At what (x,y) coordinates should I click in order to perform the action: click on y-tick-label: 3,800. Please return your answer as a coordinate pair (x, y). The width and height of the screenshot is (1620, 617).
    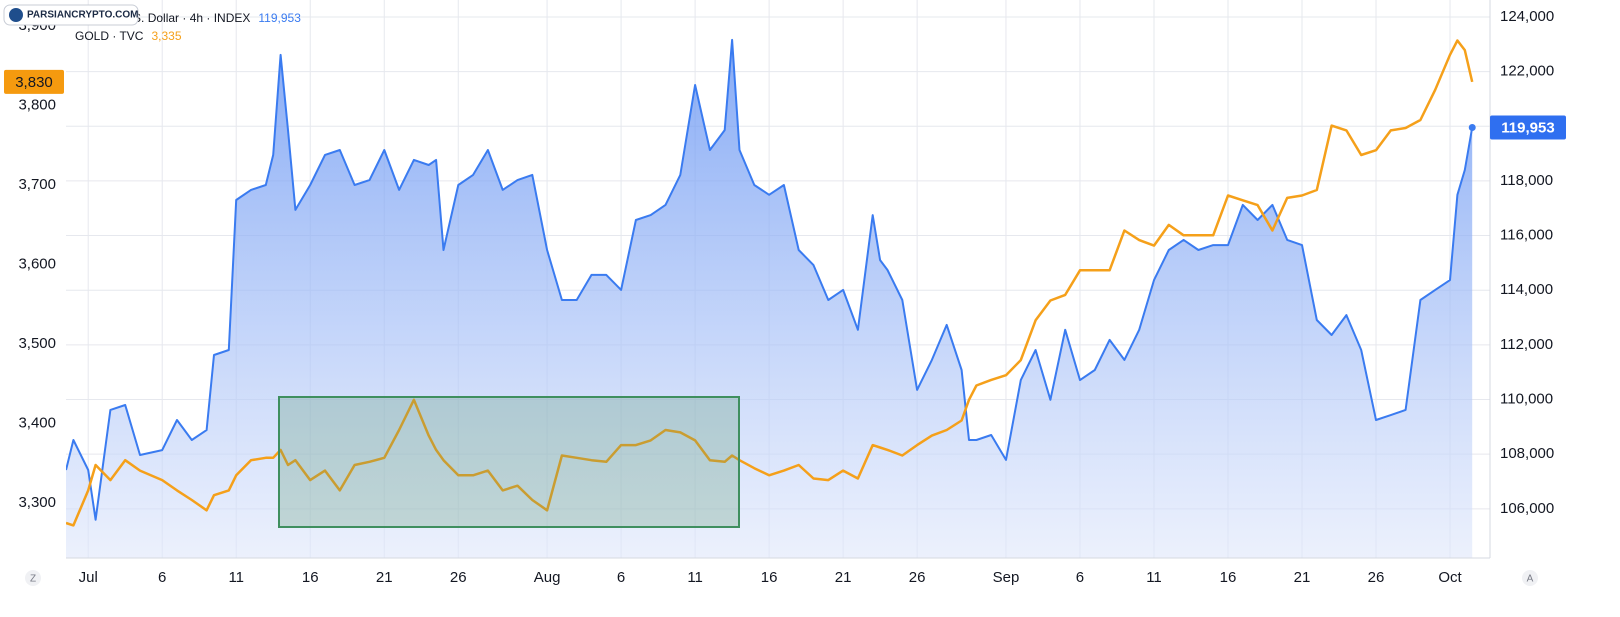
    Looking at the image, I should click on (37, 105).